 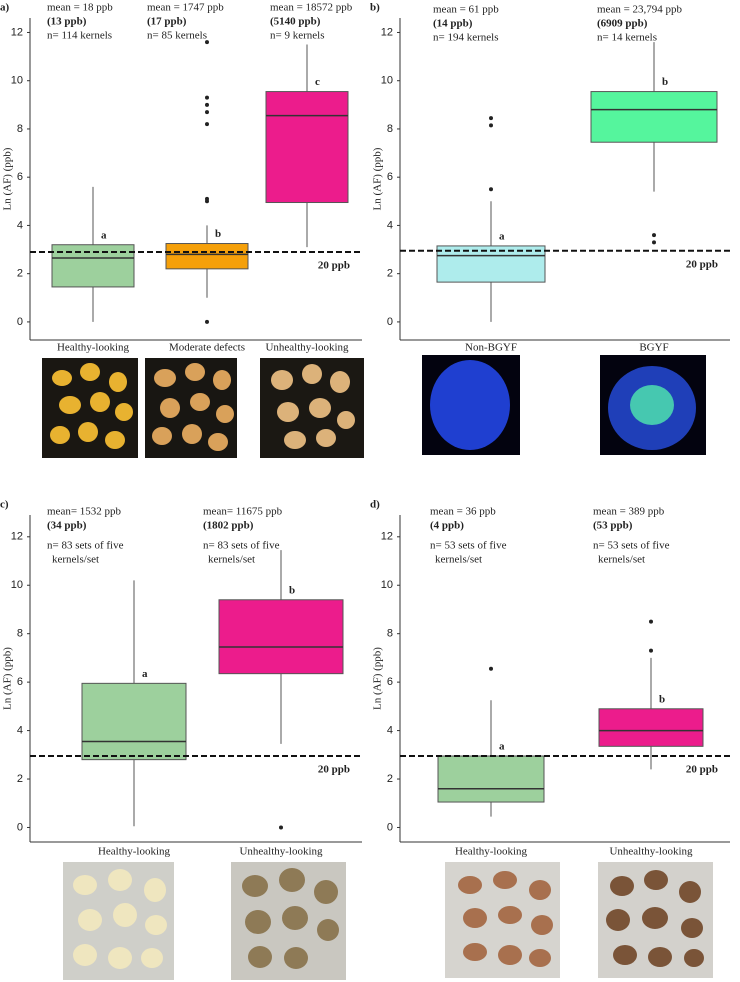 I want to click on note: n= 53 sets of five, so click(x=468, y=546).